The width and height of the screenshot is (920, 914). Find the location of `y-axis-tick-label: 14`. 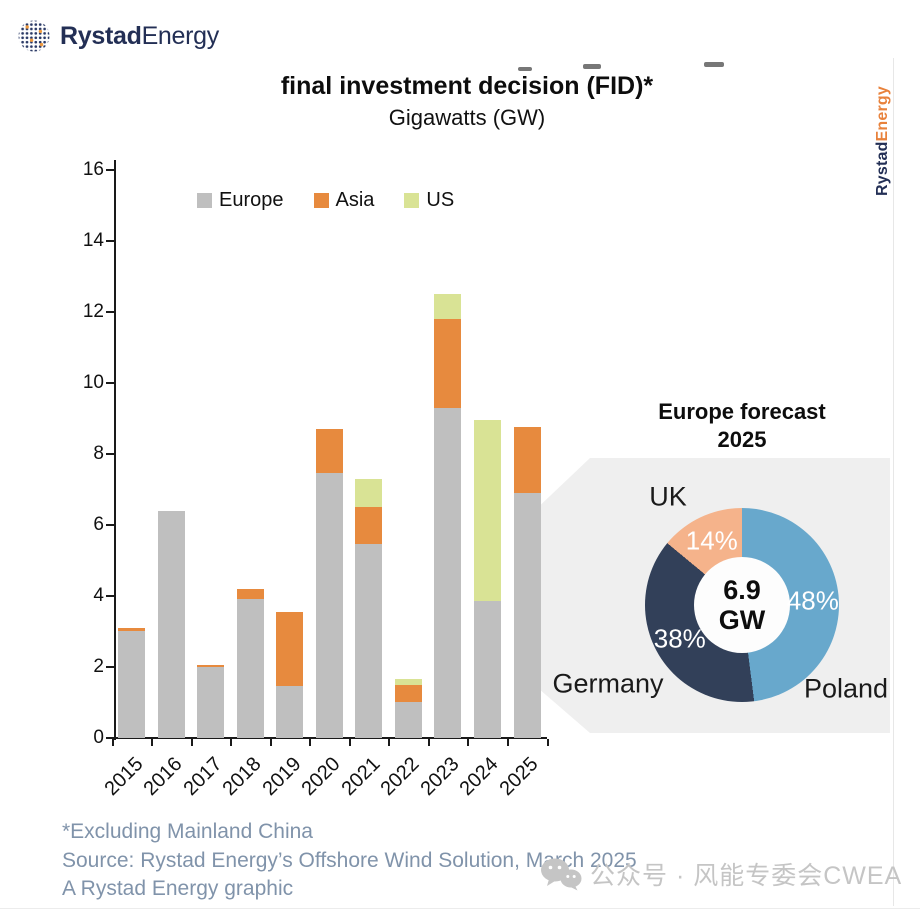

y-axis-tick-label: 14 is located at coordinates (93, 240).